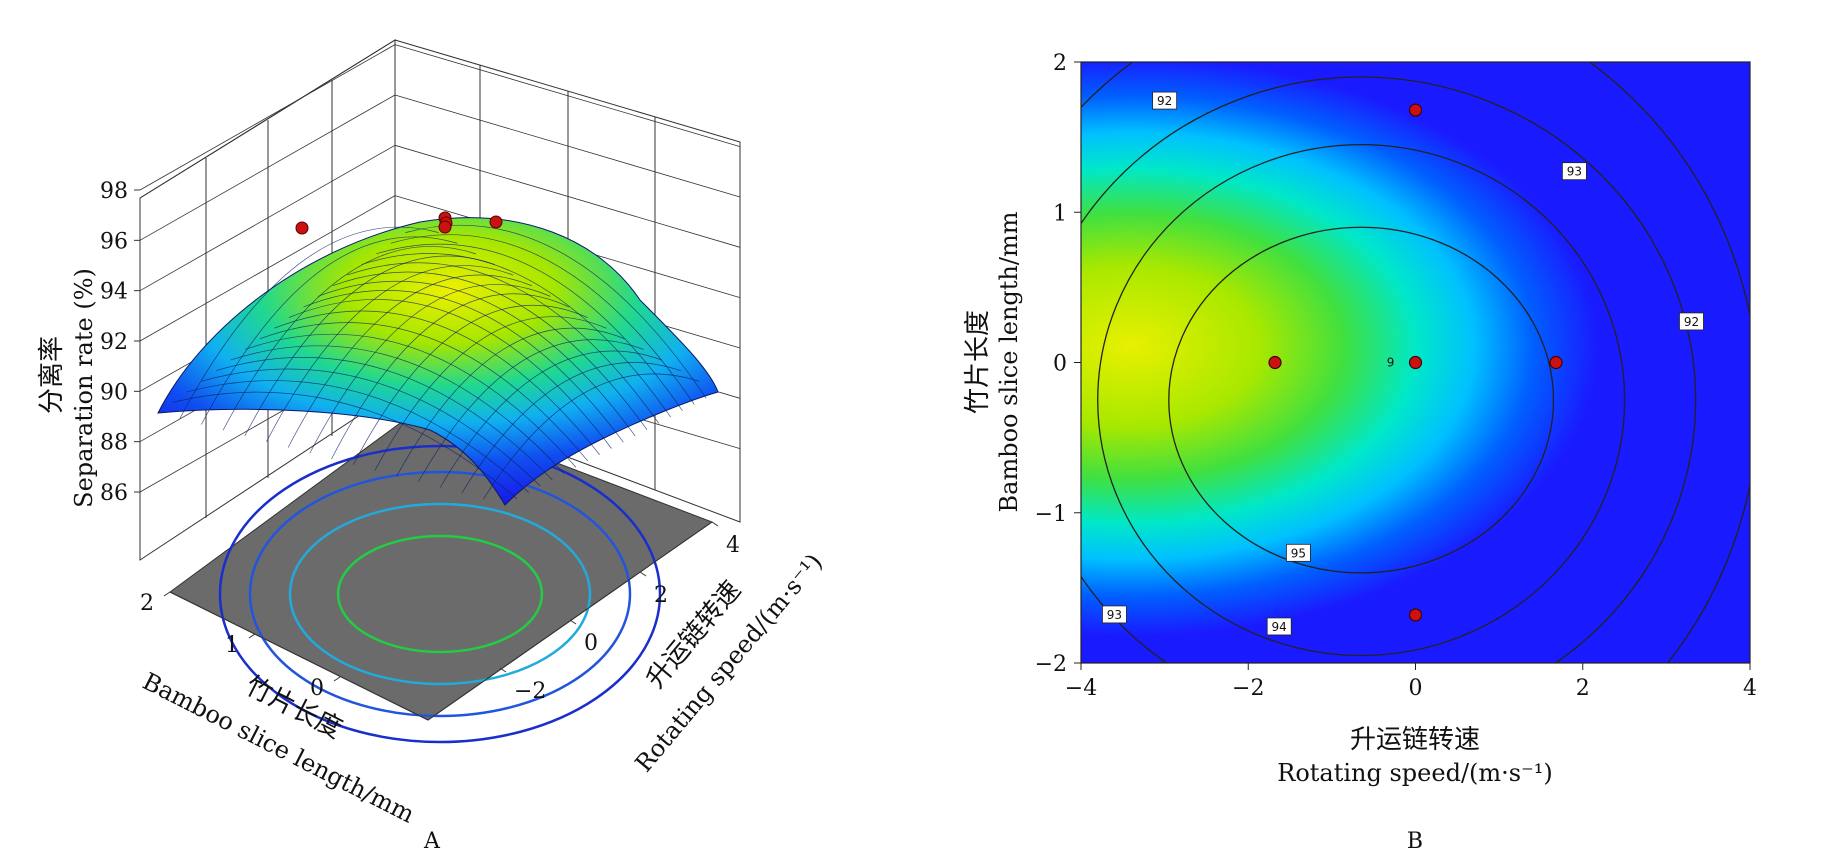 Image resolution: width=1821 pixels, height=862 pixels. I want to click on y-axis-ticks-b: −2 −1 0 1 2, so click(1058, 364).